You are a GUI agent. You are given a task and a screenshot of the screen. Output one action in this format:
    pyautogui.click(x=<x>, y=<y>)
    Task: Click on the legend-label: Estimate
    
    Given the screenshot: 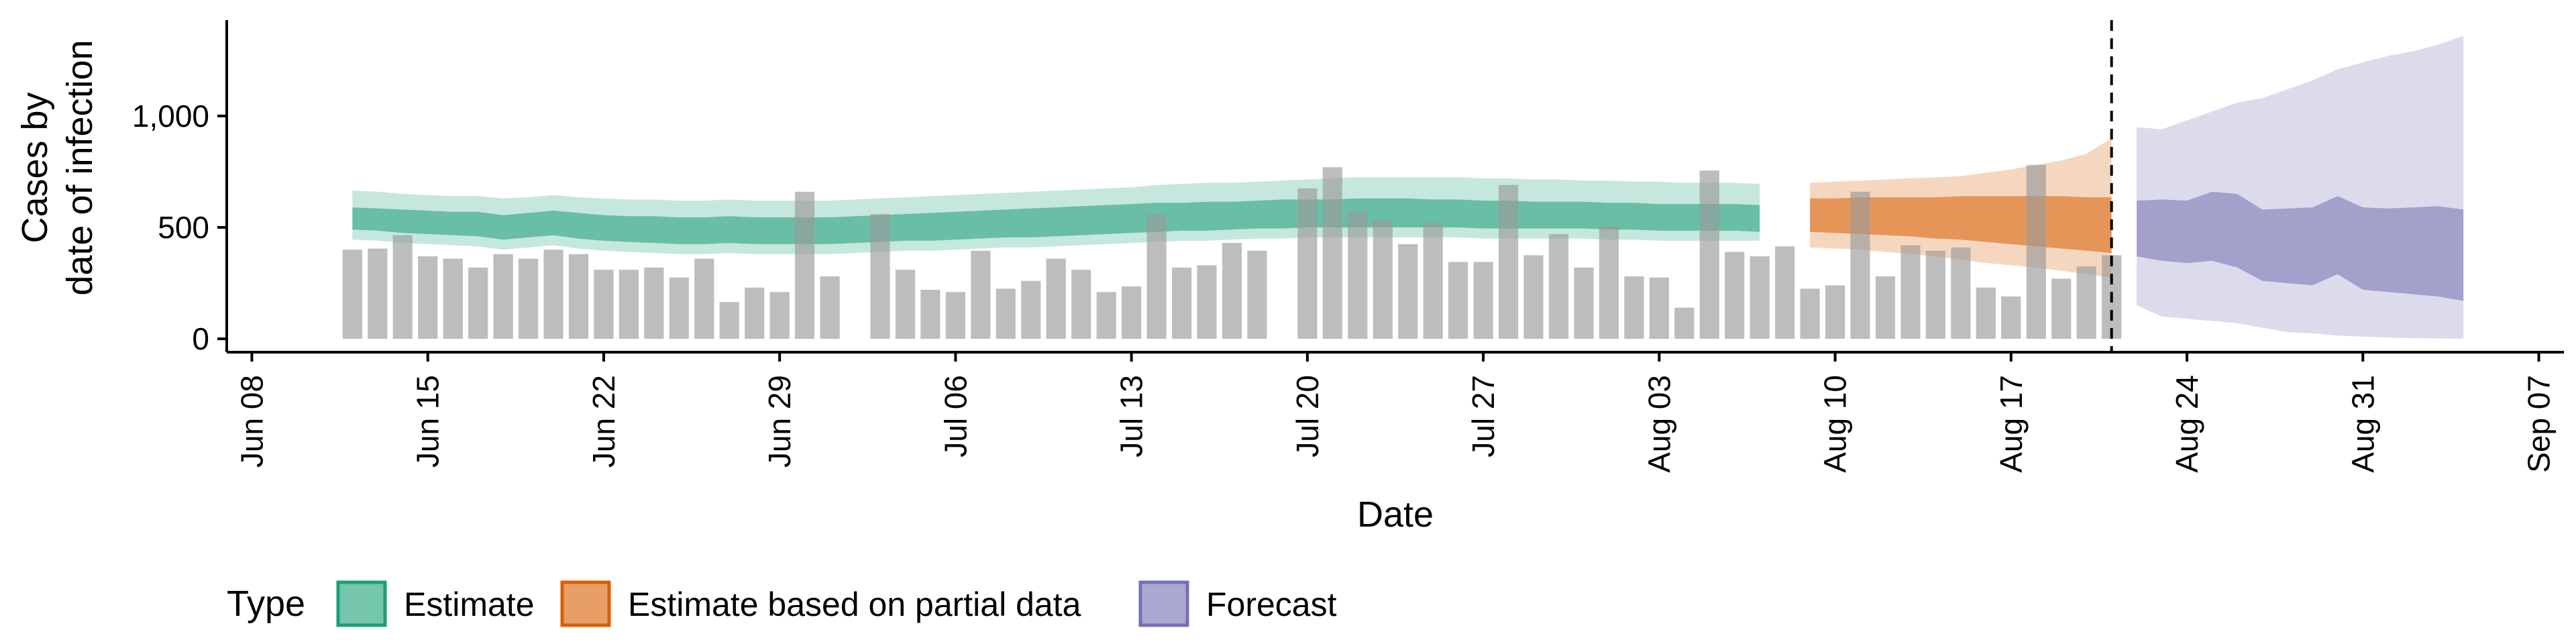 What is the action you would take?
    pyautogui.click(x=469, y=604)
    